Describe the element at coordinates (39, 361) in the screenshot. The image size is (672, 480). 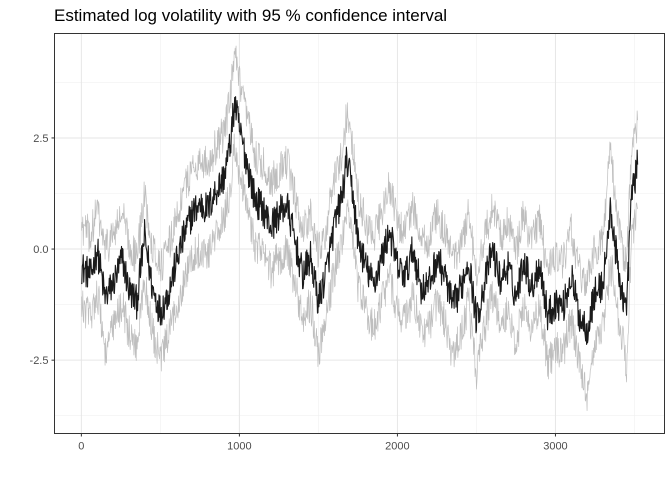
I see `y-tick-label: -2.5` at that location.